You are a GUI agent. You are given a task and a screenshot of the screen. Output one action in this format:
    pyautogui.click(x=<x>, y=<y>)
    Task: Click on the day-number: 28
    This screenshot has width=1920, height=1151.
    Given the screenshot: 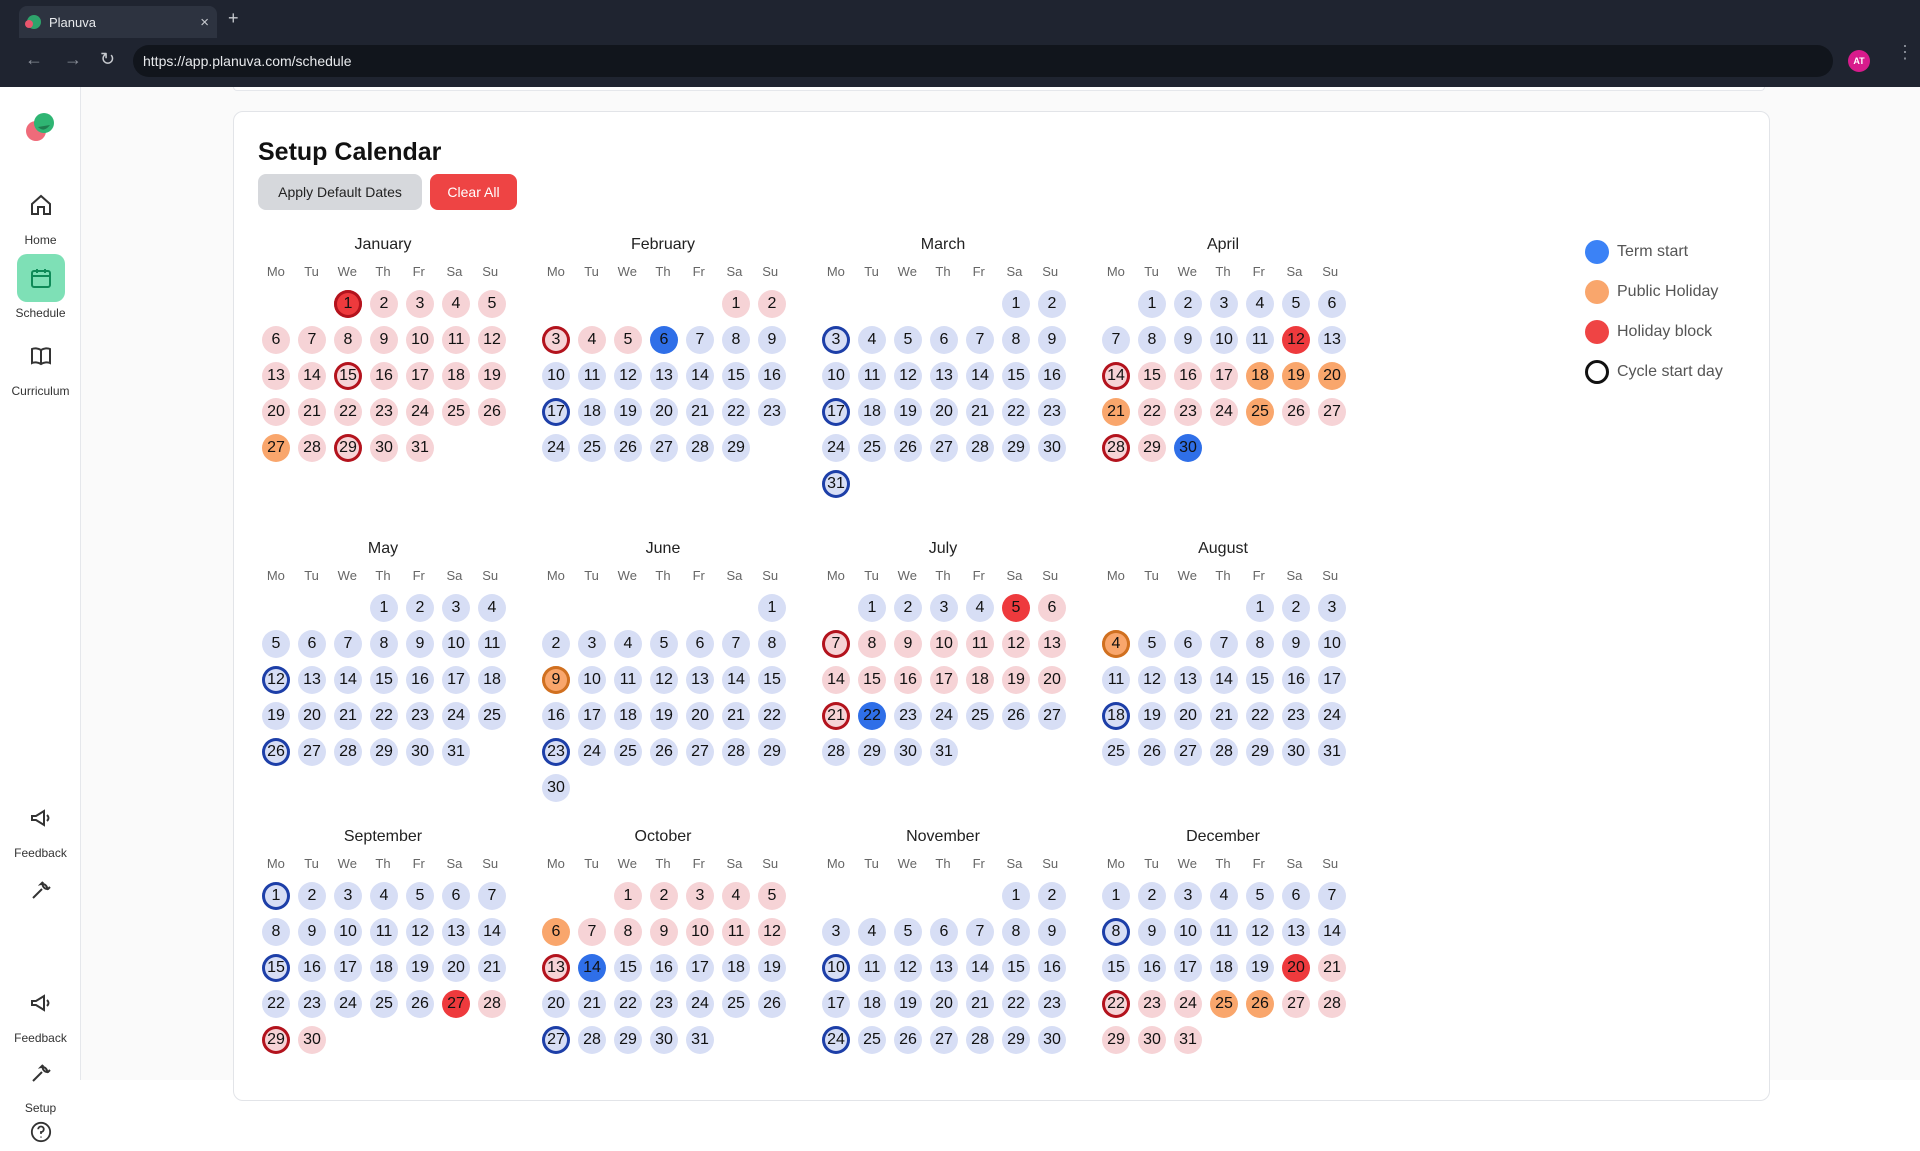 What is the action you would take?
    pyautogui.click(x=348, y=752)
    